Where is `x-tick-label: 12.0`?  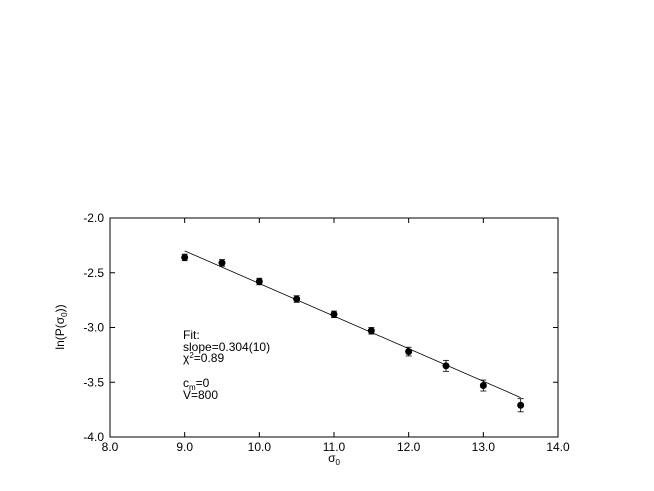
x-tick-label: 12.0 is located at coordinates (409, 447).